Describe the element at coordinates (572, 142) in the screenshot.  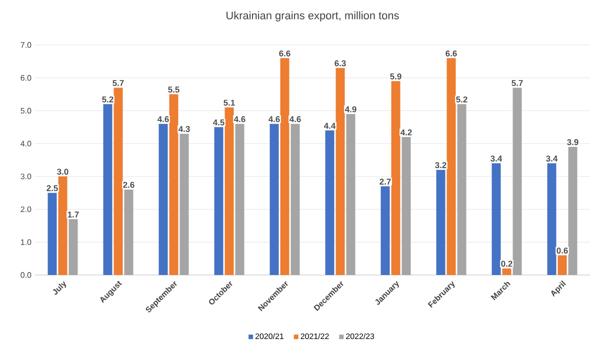
I see `data-label: 3.9` at that location.